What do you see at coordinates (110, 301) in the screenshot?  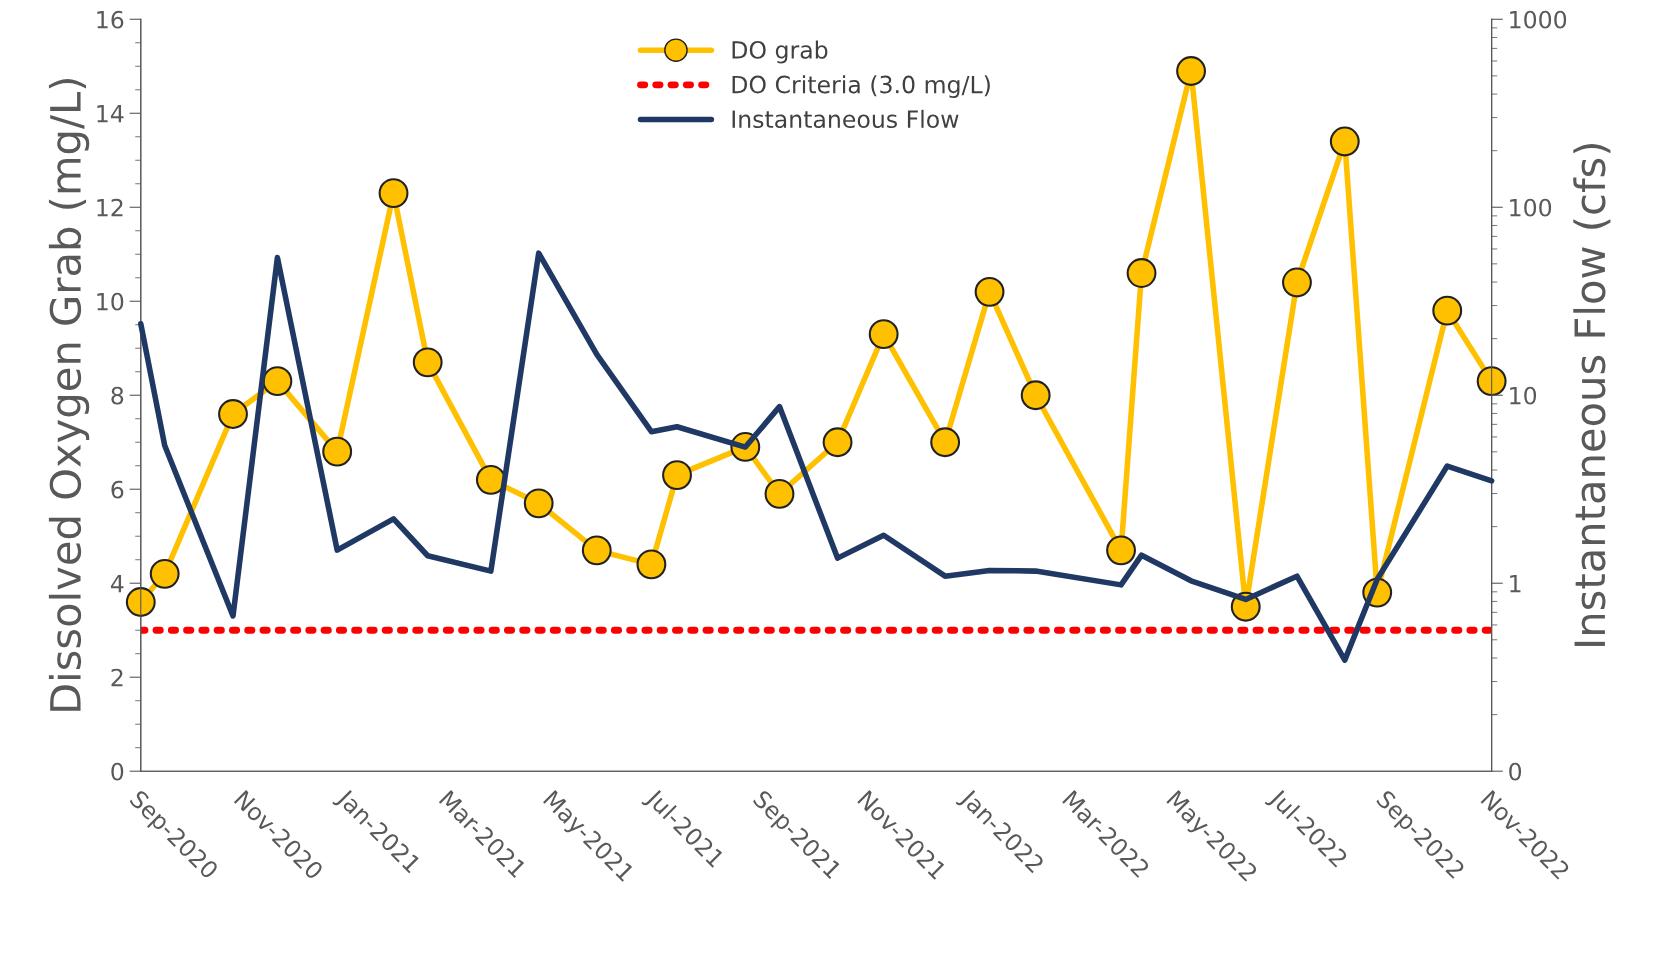 I see `y-tick-label: 10` at bounding box center [110, 301].